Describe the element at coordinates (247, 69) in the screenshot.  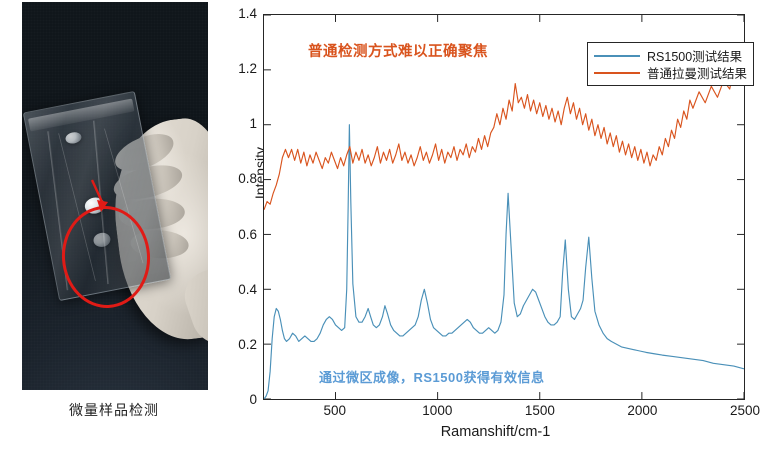
I see `y-tick-label: 1.2` at that location.